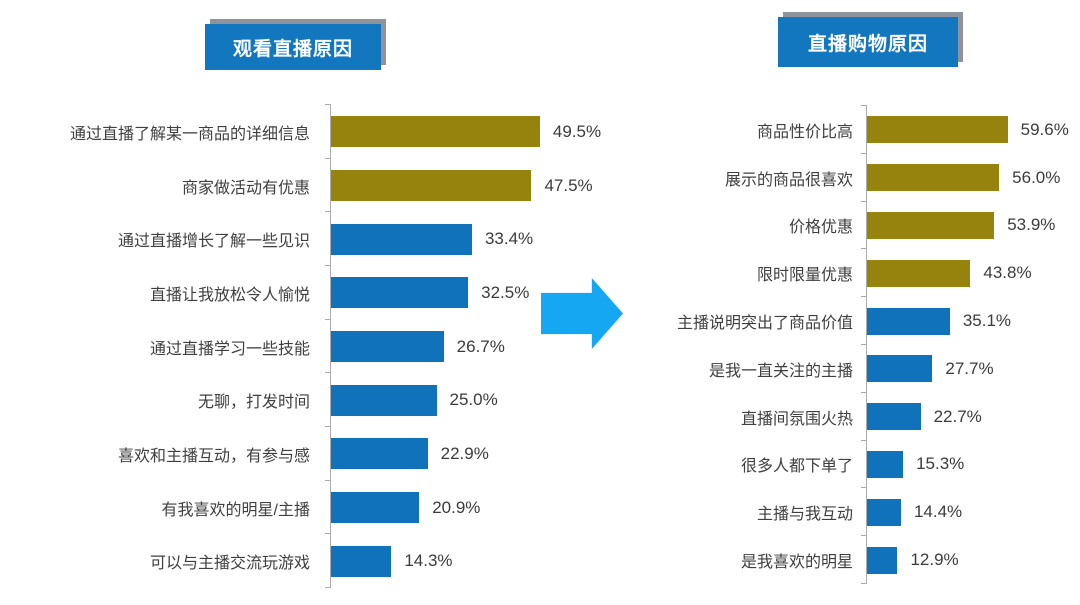 Image resolution: width=1080 pixels, height=605 pixels. Describe the element at coordinates (464, 453) in the screenshot. I see `value-label: 22.9%` at that location.